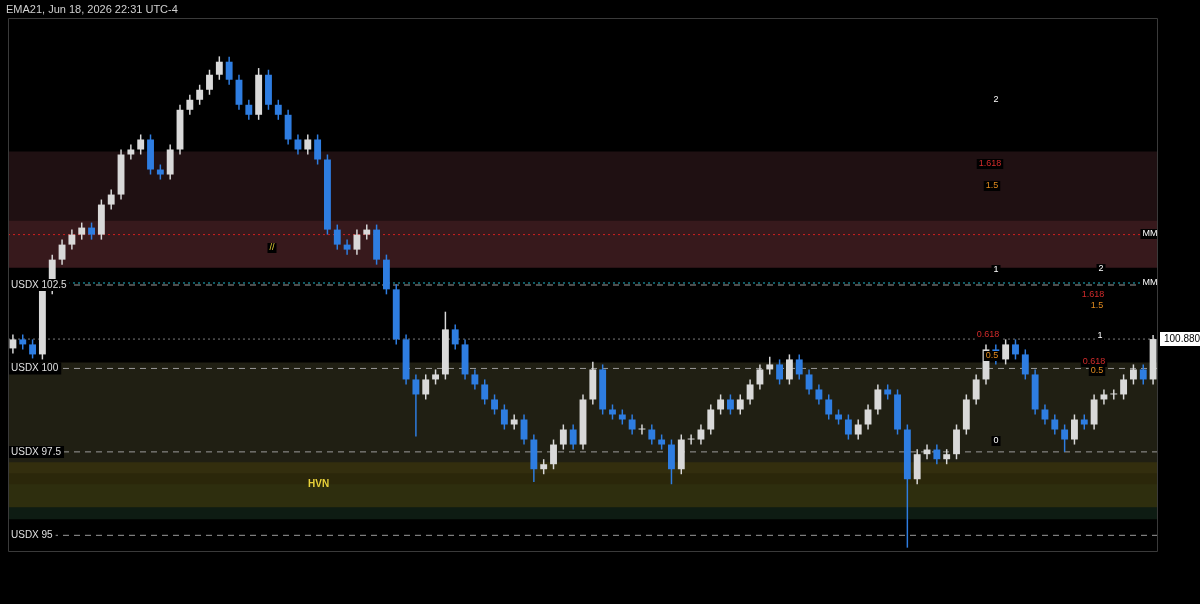 This screenshot has height=604, width=1200. Describe the element at coordinates (319, 484) in the screenshot. I see `band-label: HVN` at that location.